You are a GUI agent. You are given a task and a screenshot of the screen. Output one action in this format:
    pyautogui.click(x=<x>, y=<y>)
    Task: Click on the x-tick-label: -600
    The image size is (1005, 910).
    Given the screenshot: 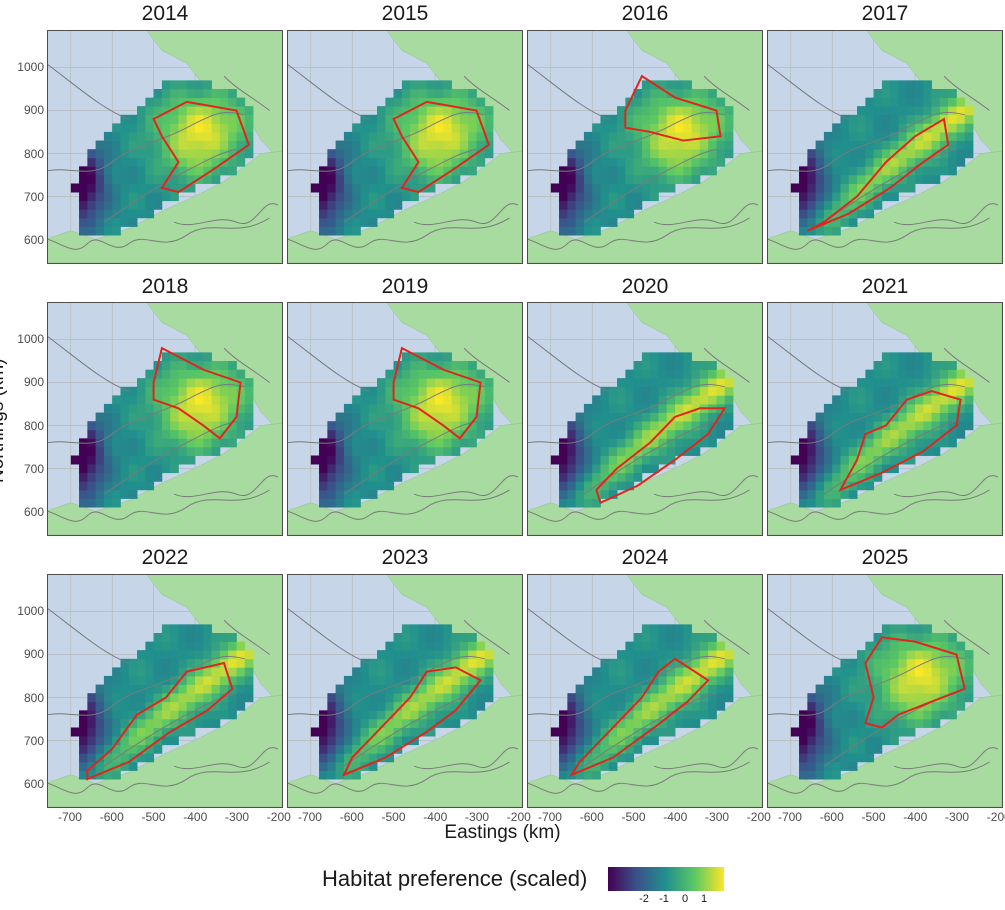 What is the action you would take?
    pyautogui.click(x=591, y=817)
    